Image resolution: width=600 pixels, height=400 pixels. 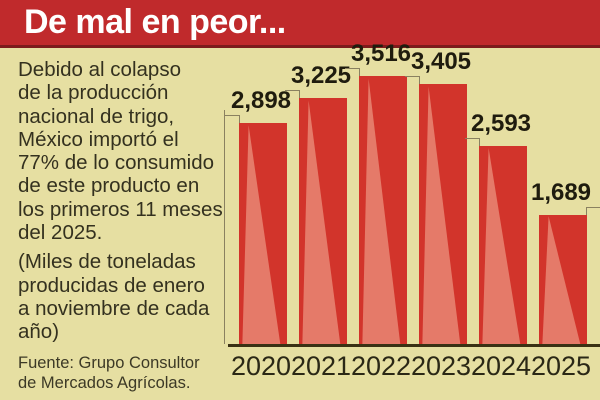 I want to click on bar-value-label: 3,225, so click(x=321, y=75).